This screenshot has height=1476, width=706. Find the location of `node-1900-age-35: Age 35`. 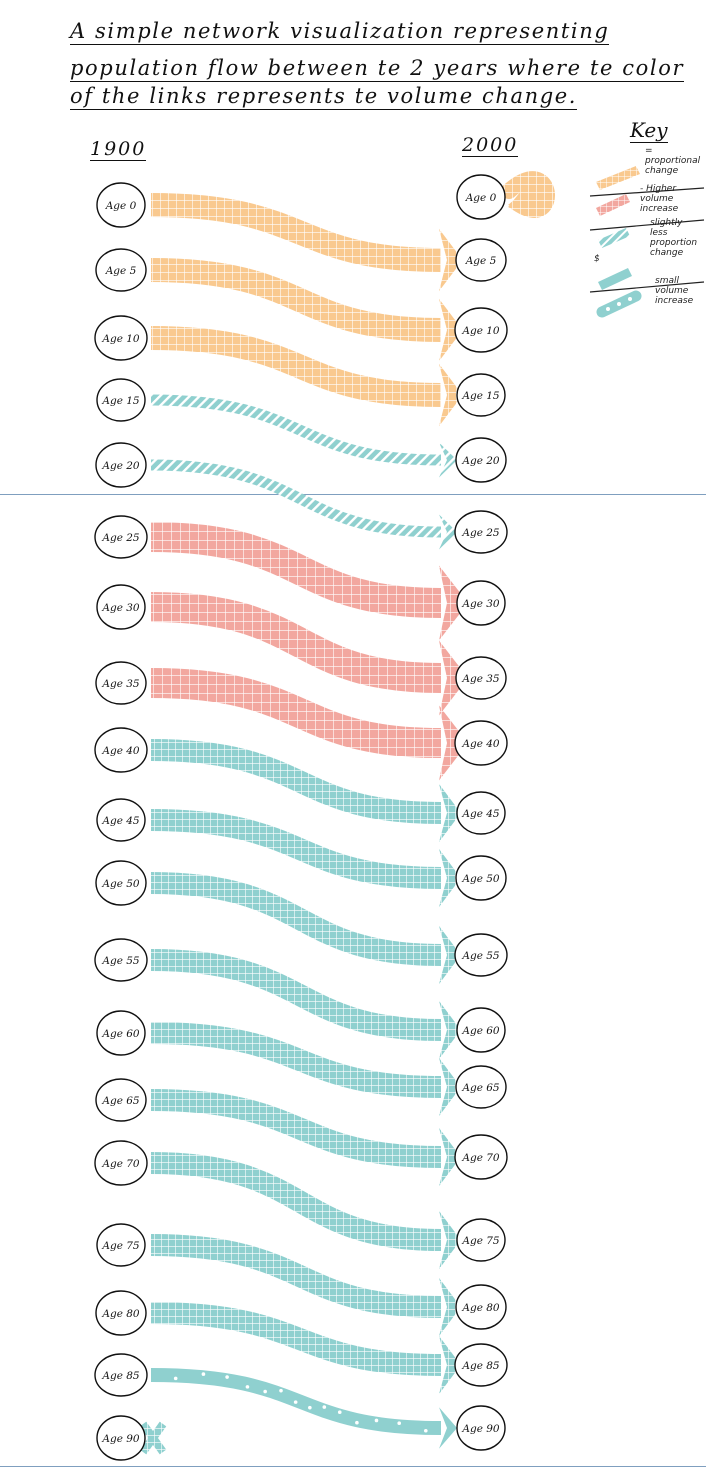

node-1900-age-35: Age 35 is located at coordinates (121, 683).